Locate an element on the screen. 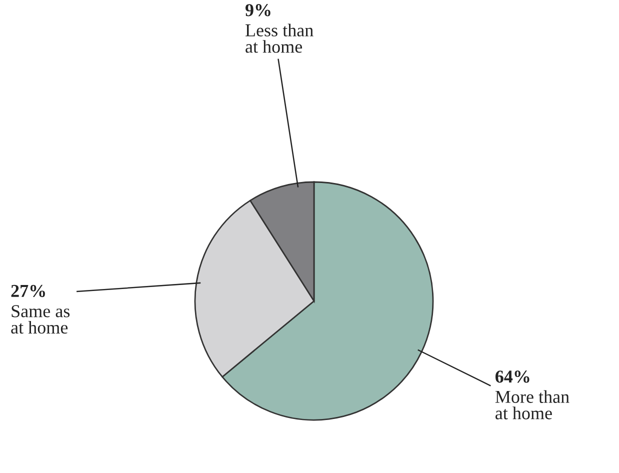  slice-label: Less than at home is located at coordinates (280, 38).